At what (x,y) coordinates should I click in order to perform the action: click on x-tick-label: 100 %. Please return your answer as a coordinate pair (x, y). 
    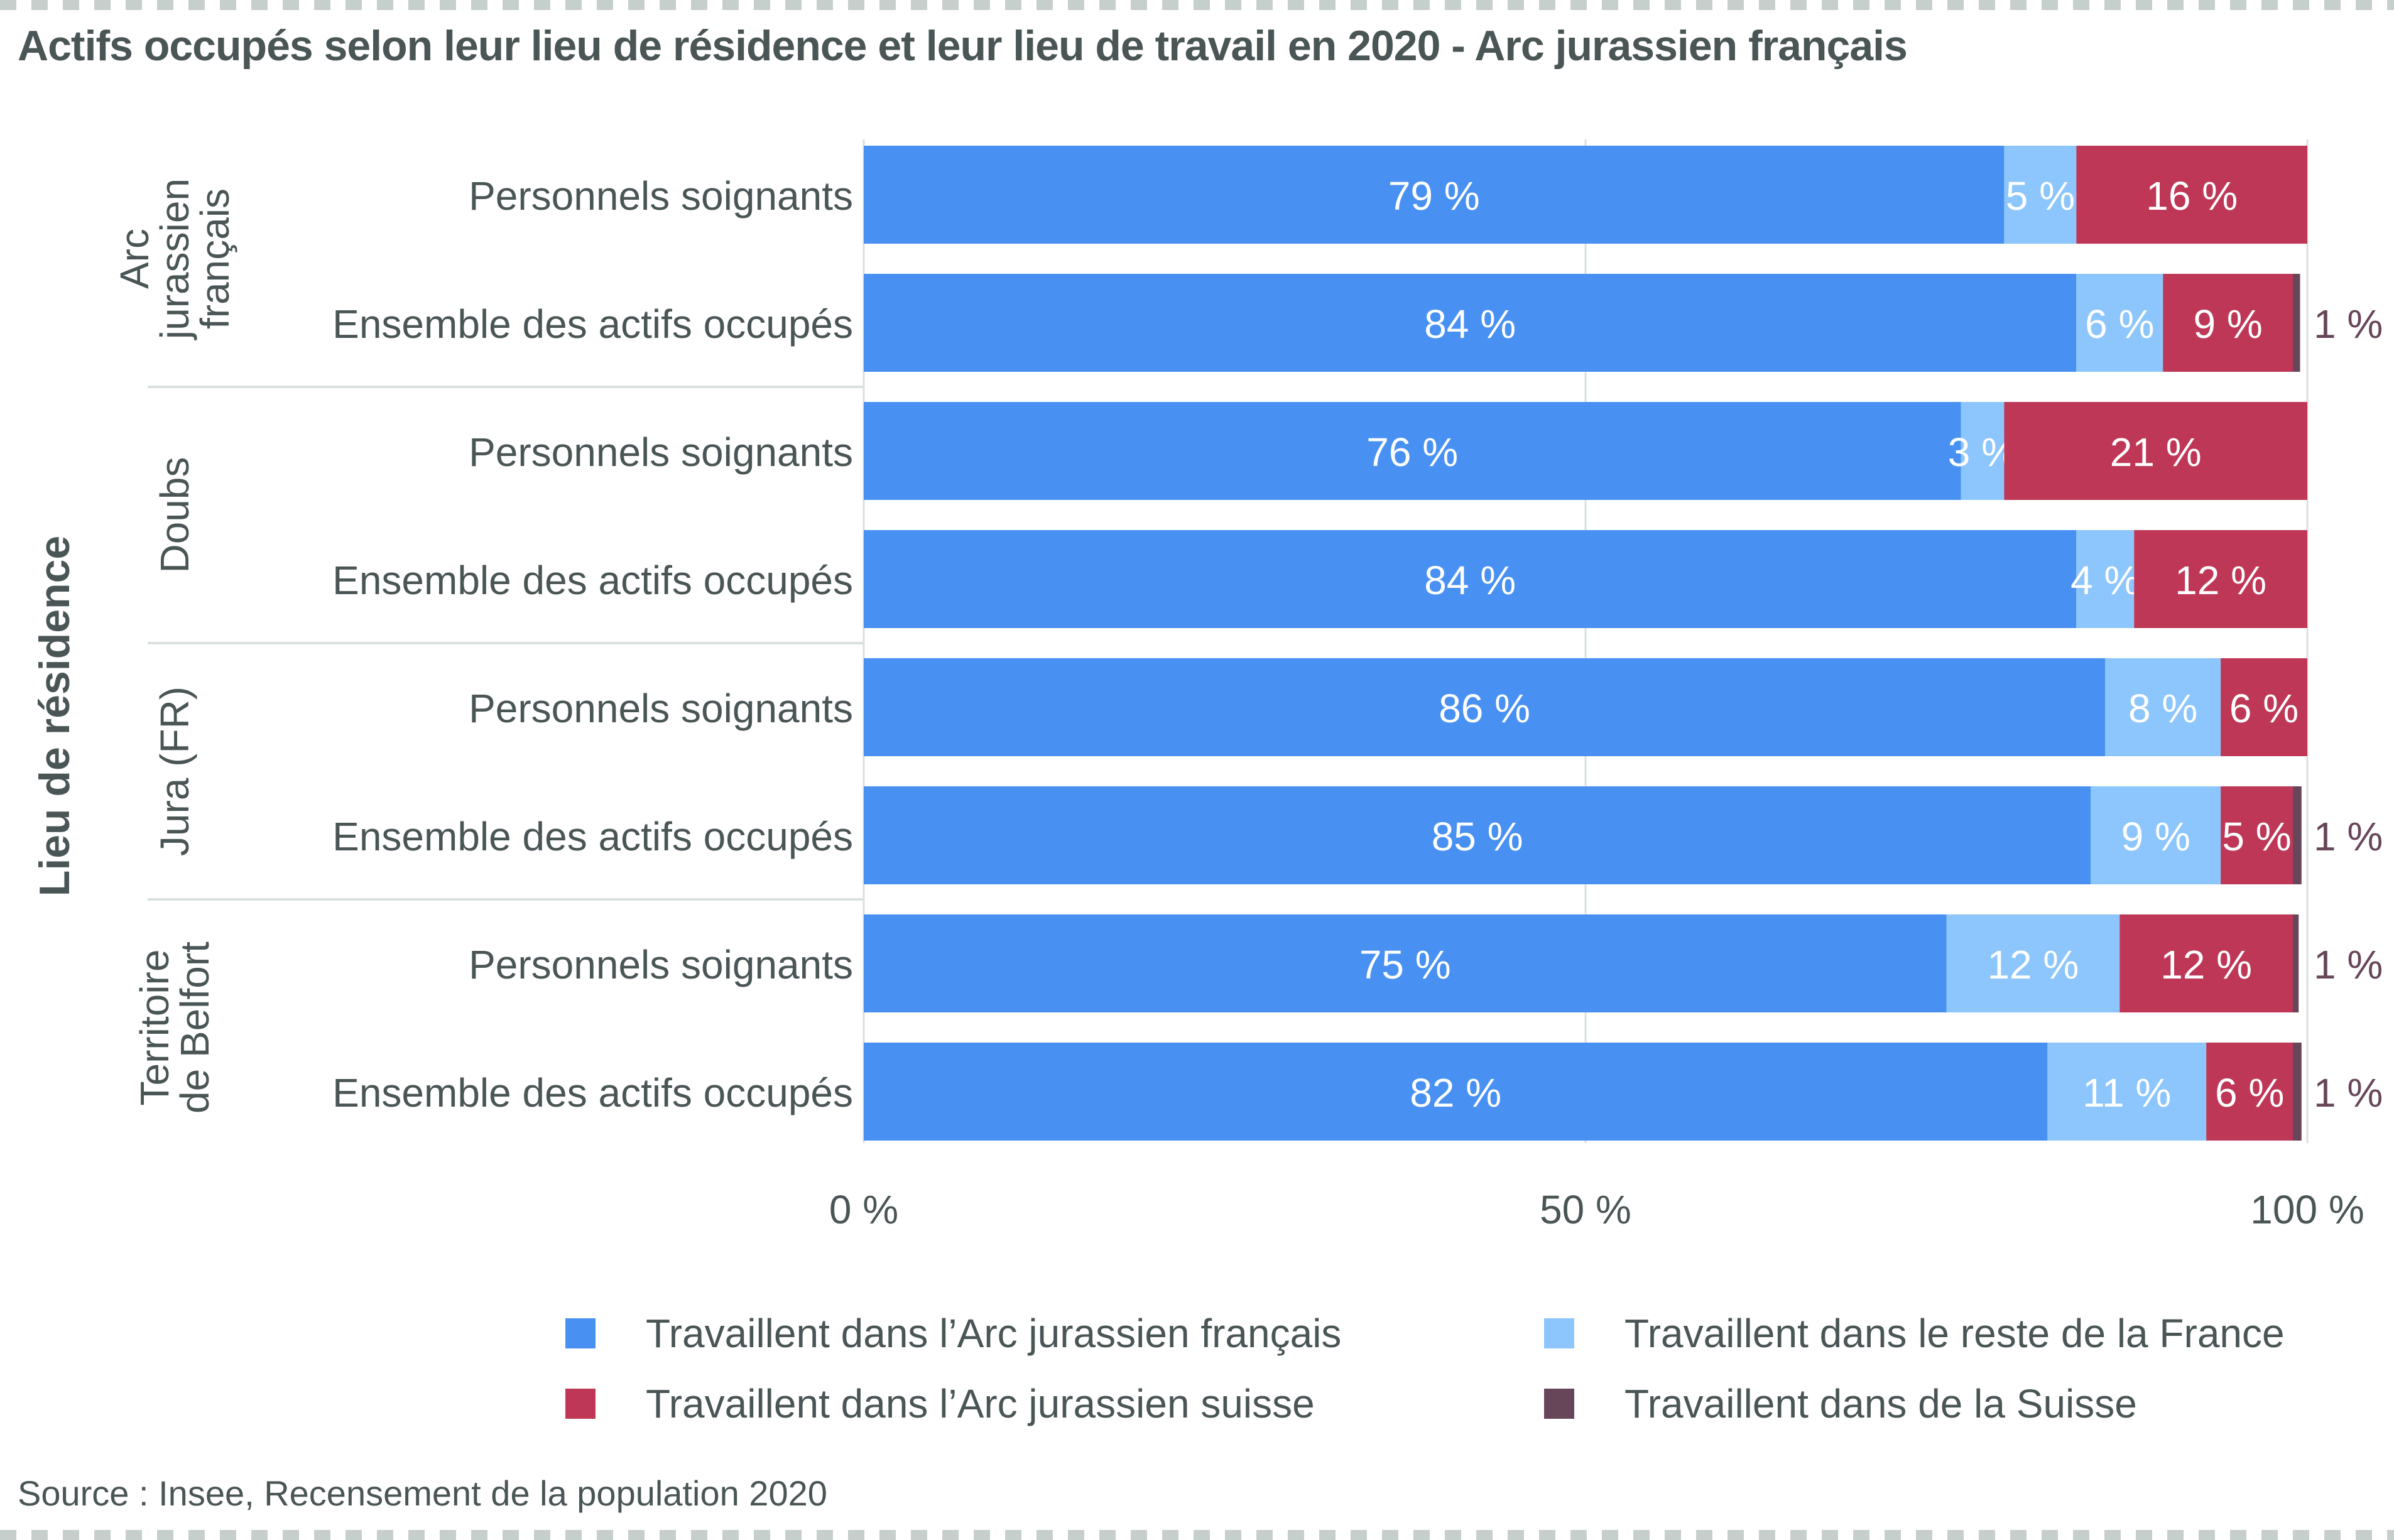
    Looking at the image, I should click on (2307, 1209).